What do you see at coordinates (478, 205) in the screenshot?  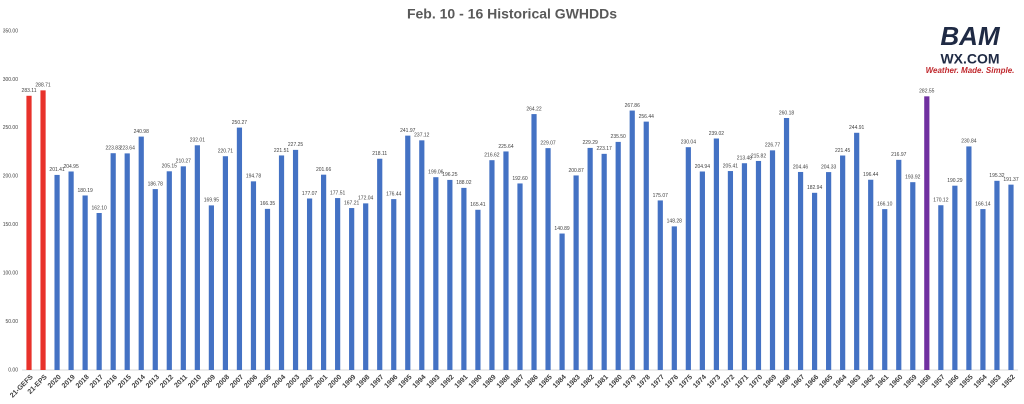 I see `value-label: 165.41` at bounding box center [478, 205].